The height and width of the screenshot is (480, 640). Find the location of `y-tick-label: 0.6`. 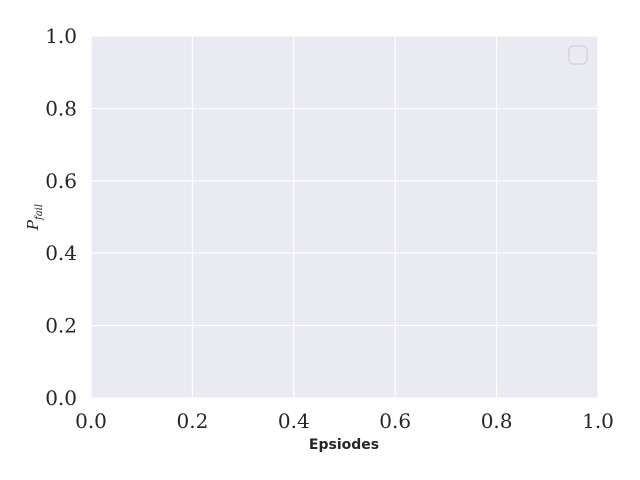

y-tick-label: 0.6 is located at coordinates (61, 181).